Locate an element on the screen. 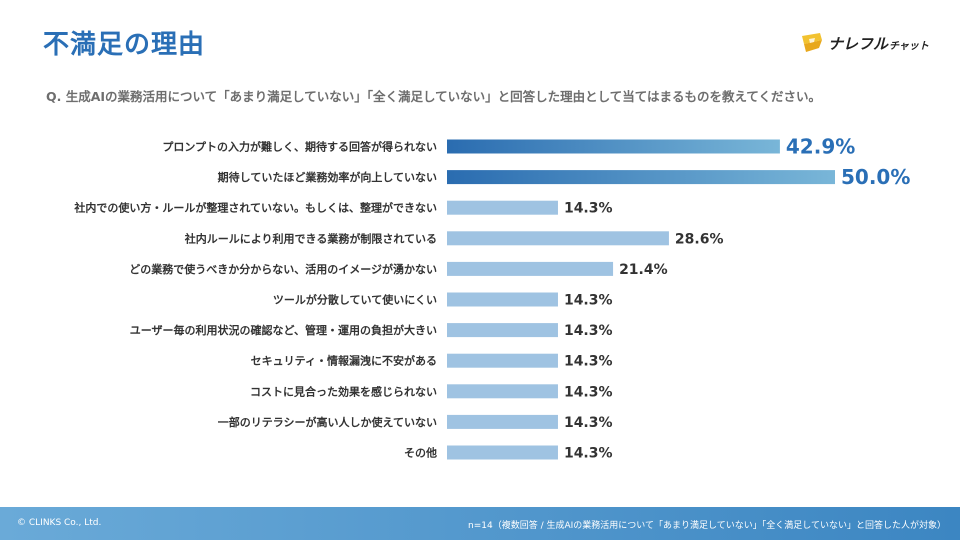  category-label: その他 is located at coordinates (420, 453).